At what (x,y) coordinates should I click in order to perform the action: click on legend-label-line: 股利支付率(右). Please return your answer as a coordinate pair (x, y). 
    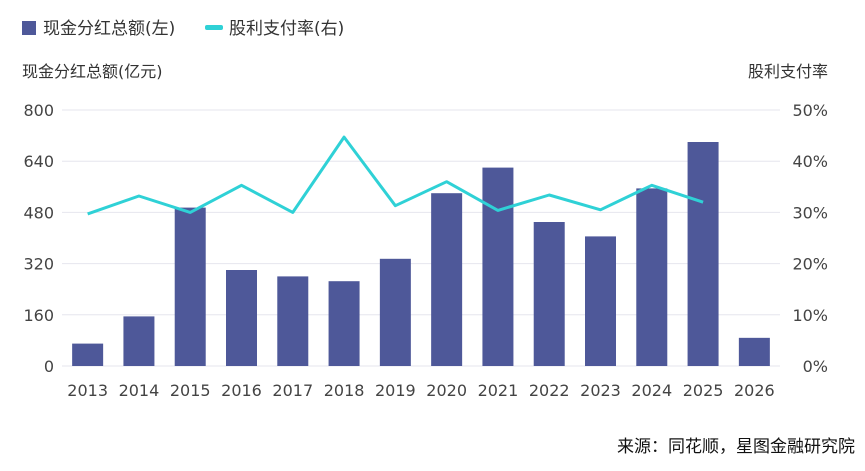
    Looking at the image, I should click on (286, 29).